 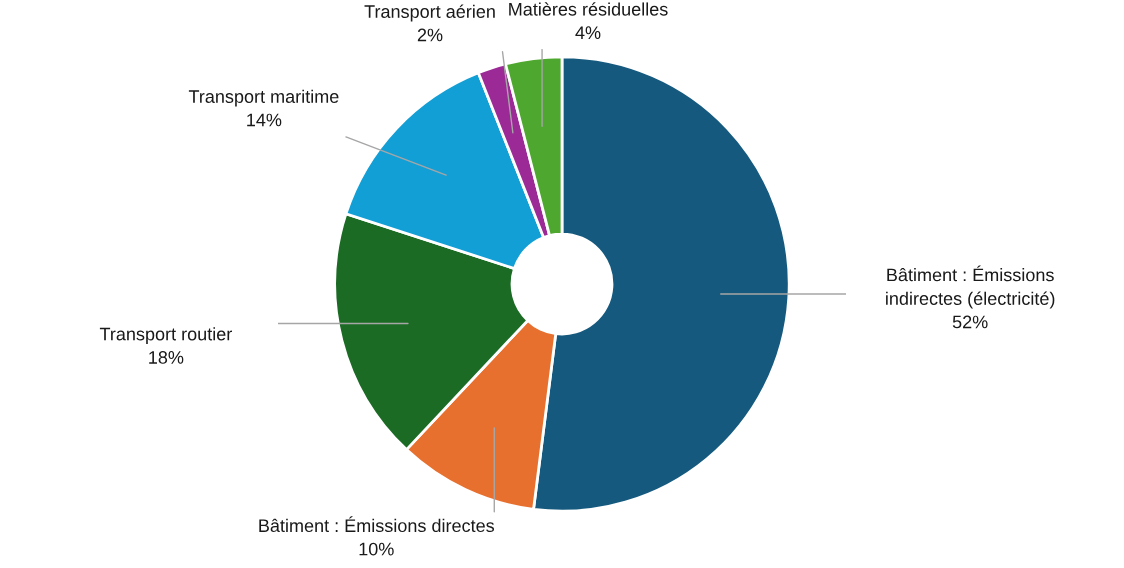 I want to click on slice-label: Bâtiment : Émissions directes, so click(x=377, y=524).